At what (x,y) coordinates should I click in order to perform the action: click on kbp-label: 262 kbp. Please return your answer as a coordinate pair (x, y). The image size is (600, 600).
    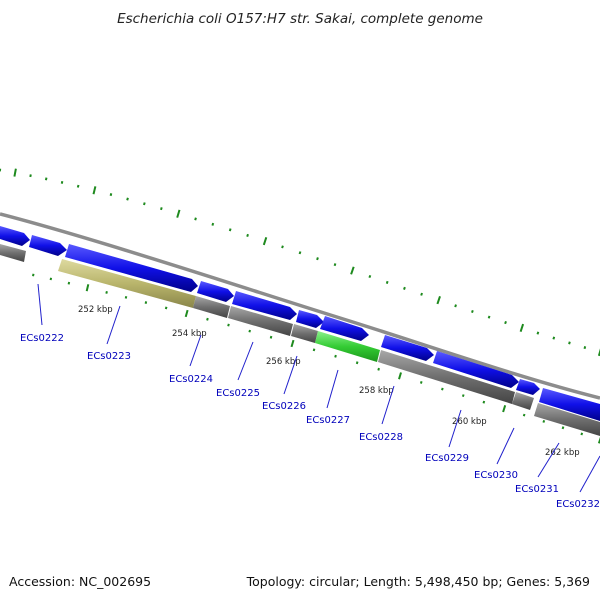
    Looking at the image, I should click on (562, 453).